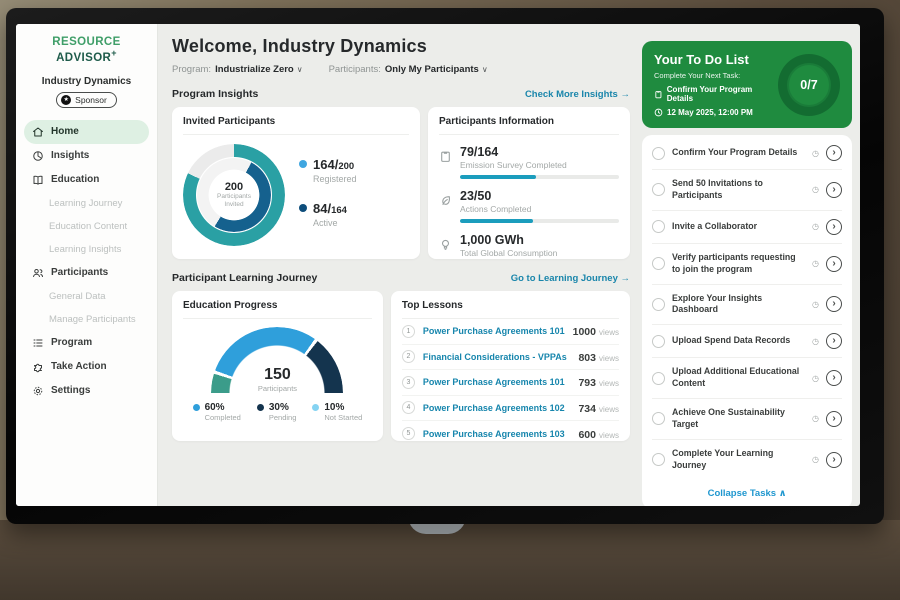 The width and height of the screenshot is (900, 600). I want to click on task-label: Upload Additional Educational Content, so click(736, 377).